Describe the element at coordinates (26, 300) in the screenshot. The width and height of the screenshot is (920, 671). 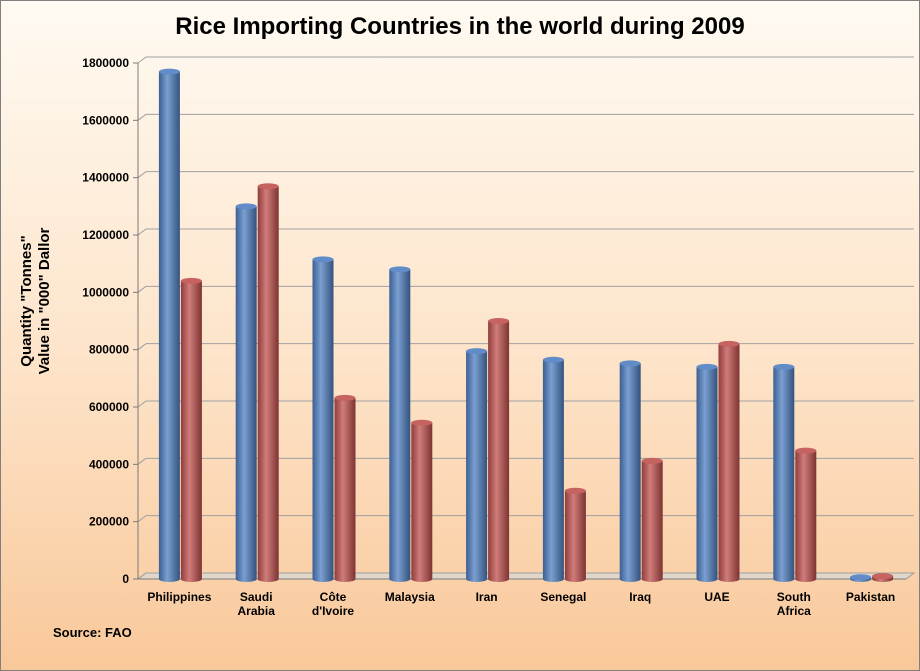
I see `y-axis-label-line: Quantity "Tonnes"` at that location.